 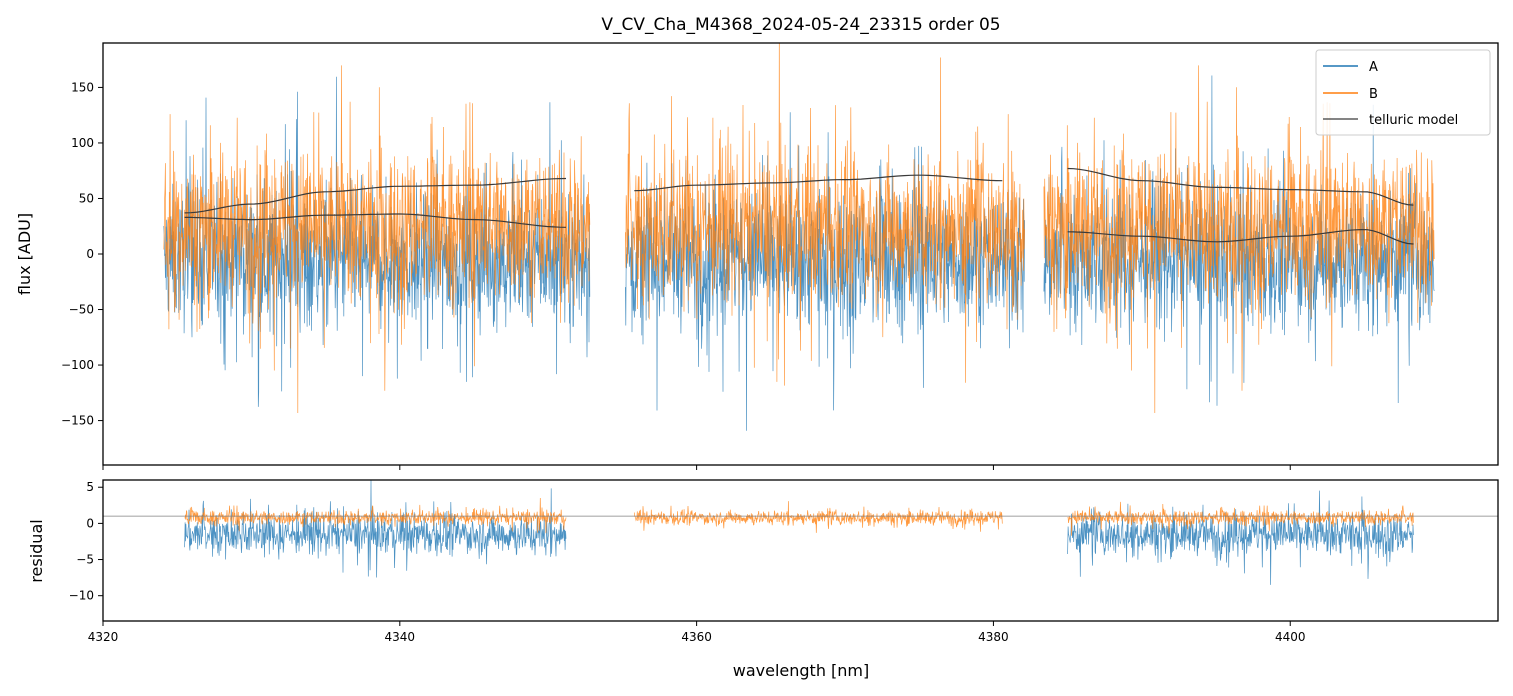 I want to click on residual-y-axis-label: residual, so click(x=36, y=550).